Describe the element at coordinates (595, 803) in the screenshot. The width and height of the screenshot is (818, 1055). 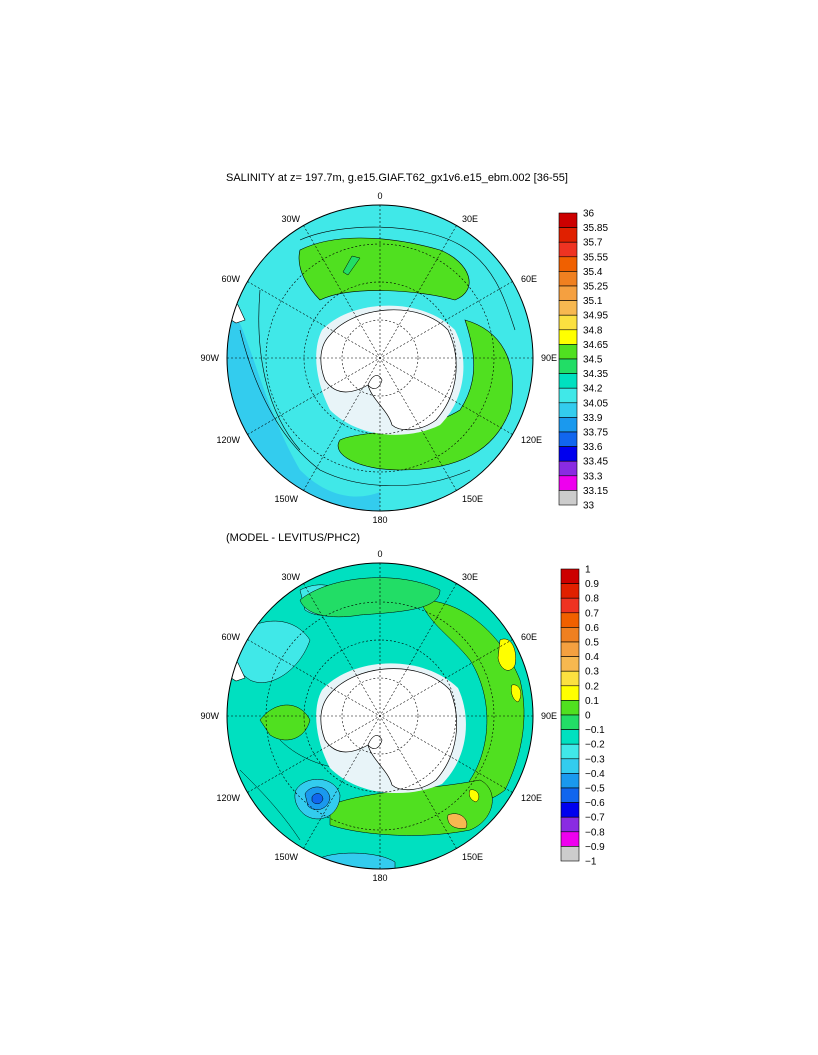
I see `bottom-colorbar-label: −0.6` at that location.